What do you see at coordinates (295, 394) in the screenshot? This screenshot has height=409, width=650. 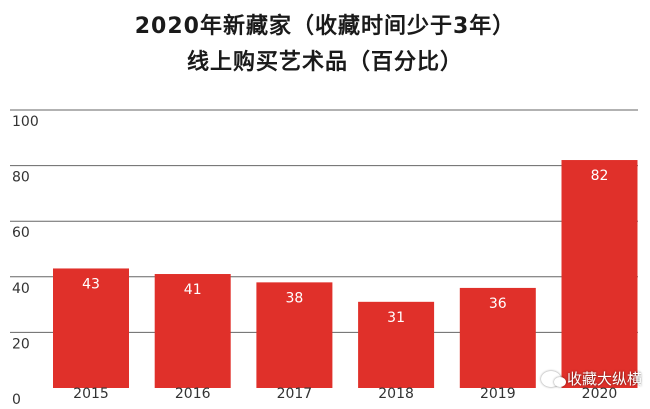 I see `x-tick-label: 2017` at bounding box center [295, 394].